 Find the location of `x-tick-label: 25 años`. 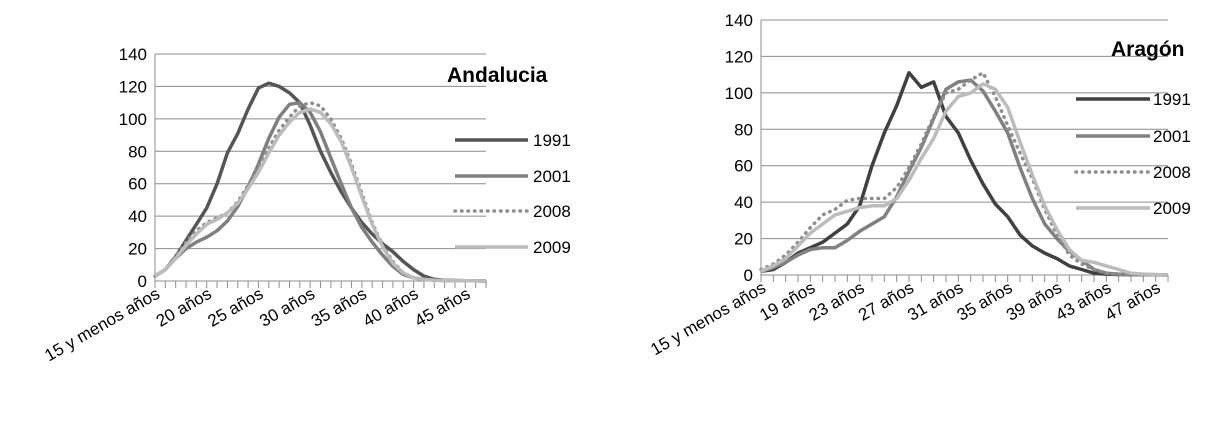

x-tick-label: 25 años is located at coordinates (236, 307).